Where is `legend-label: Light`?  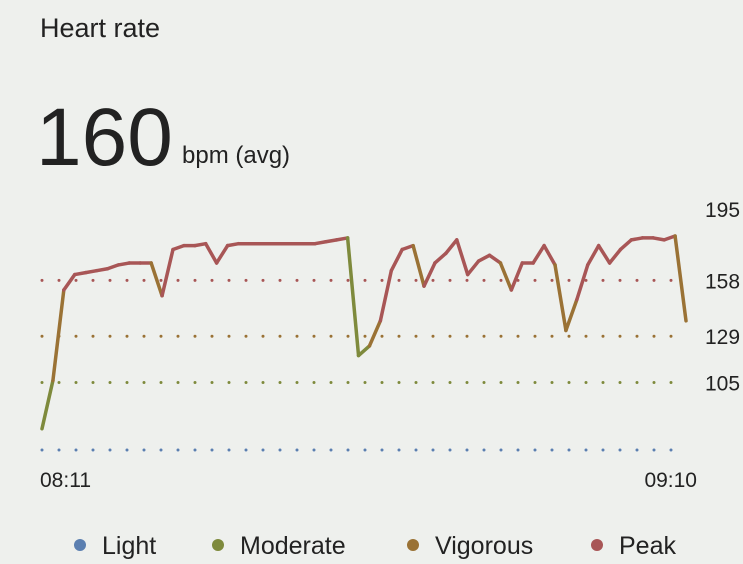 legend-label: Light is located at coordinates (129, 546).